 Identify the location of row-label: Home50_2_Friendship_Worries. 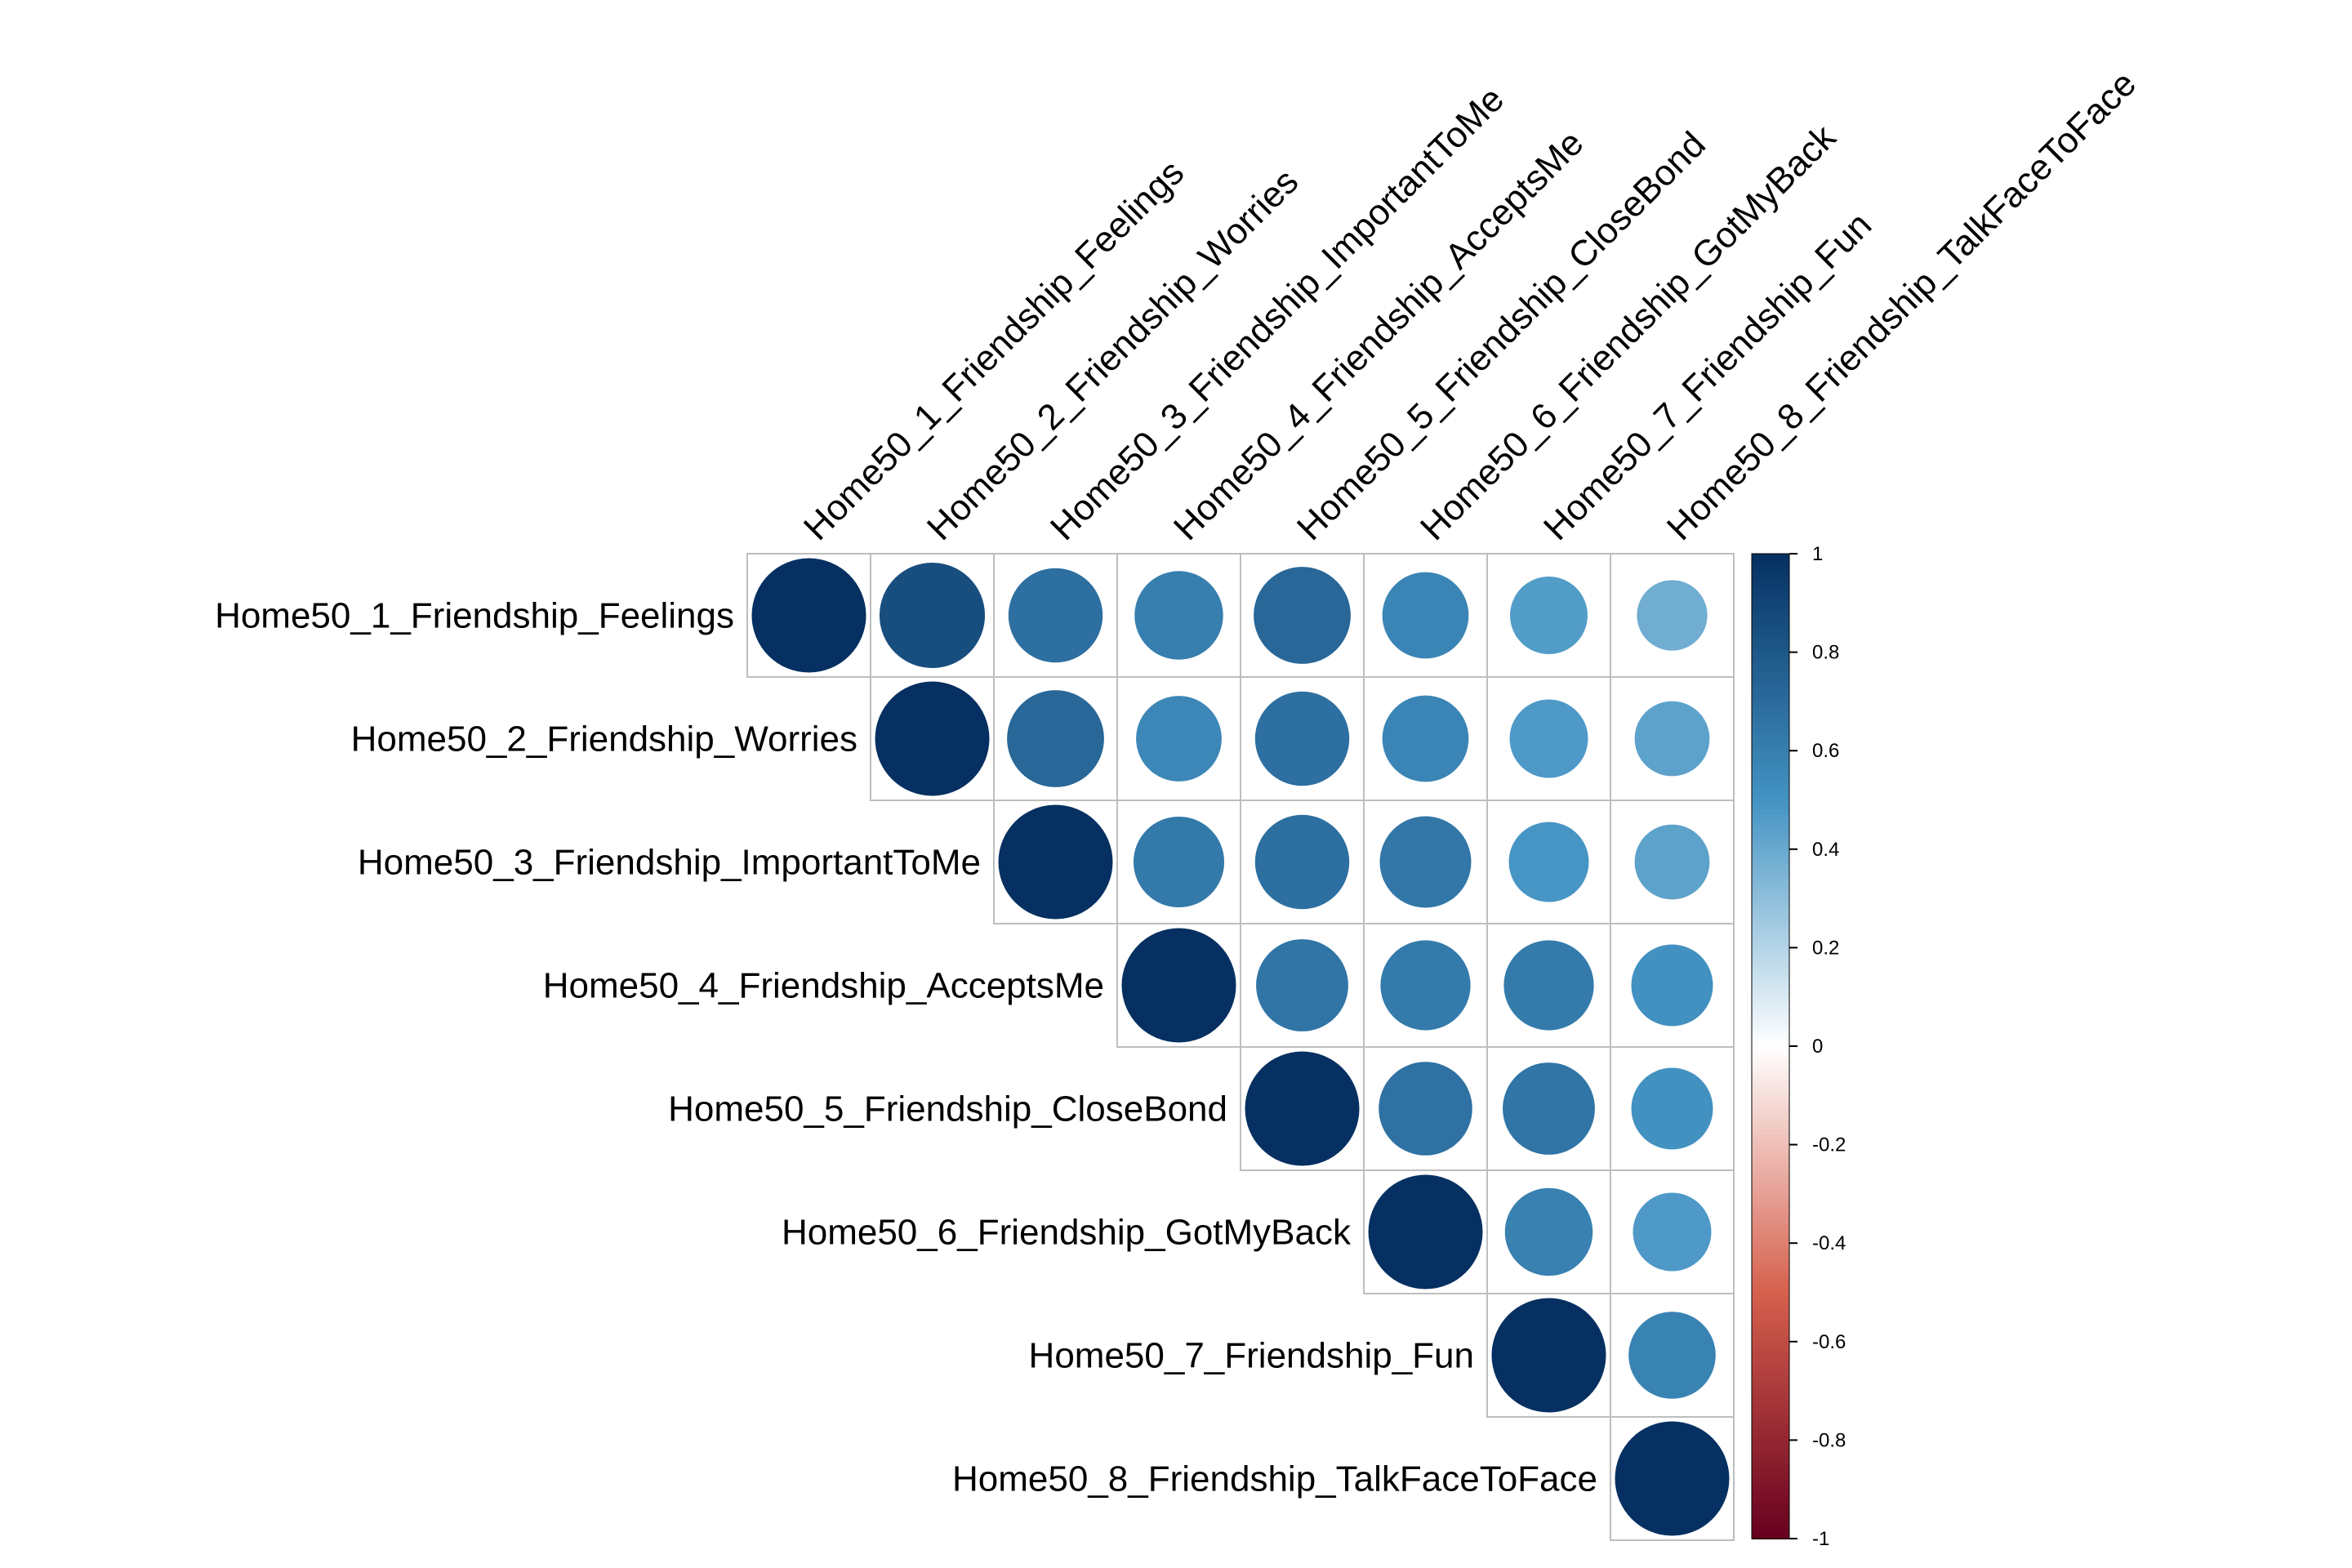
(604, 739).